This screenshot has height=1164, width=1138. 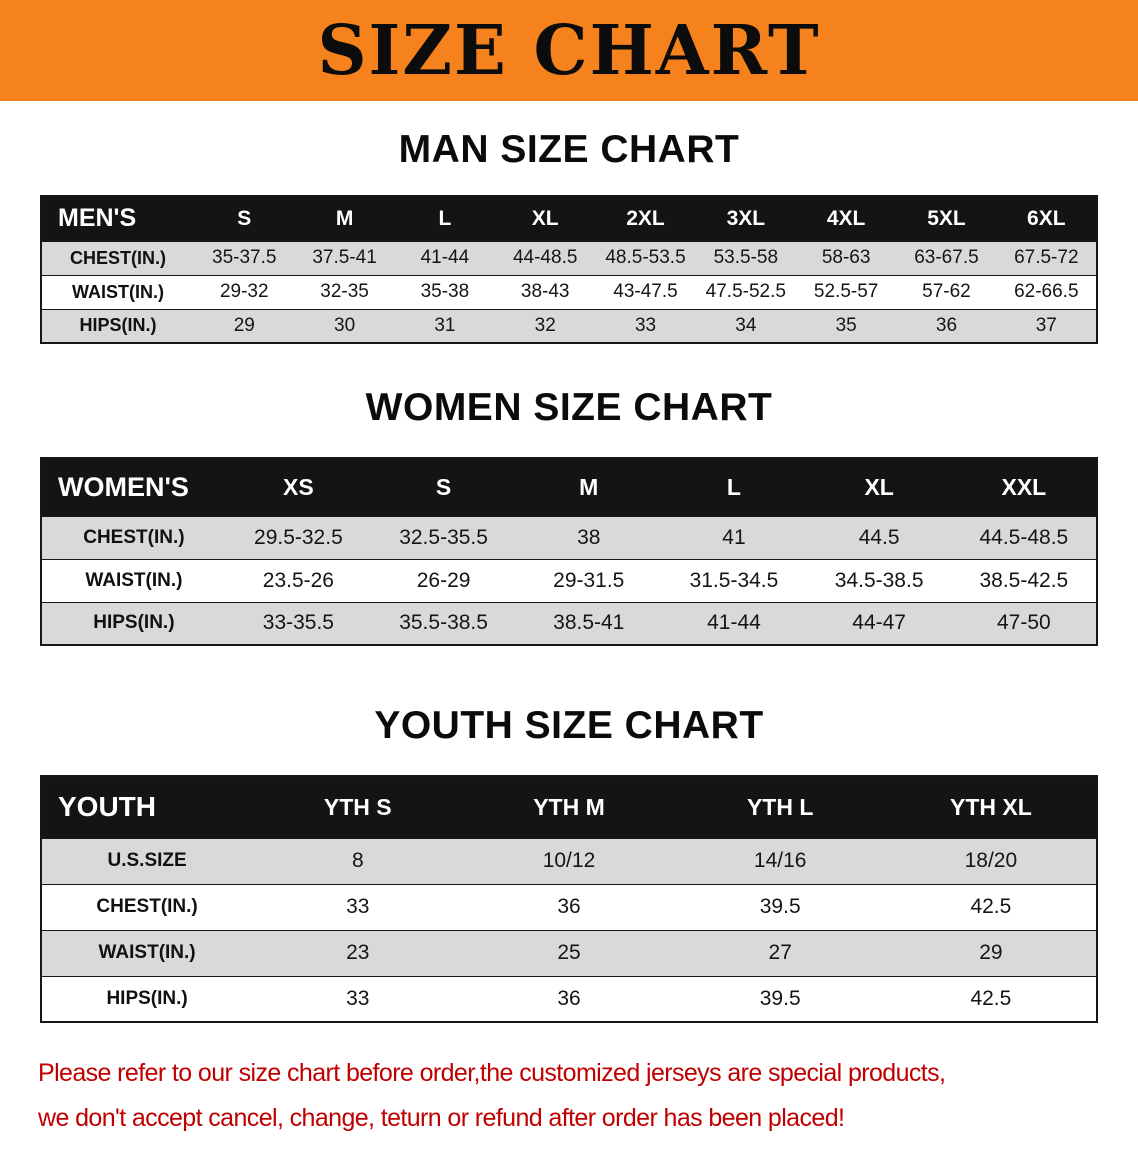 I want to click on size-value-cell: 44.5, so click(x=879, y=537).